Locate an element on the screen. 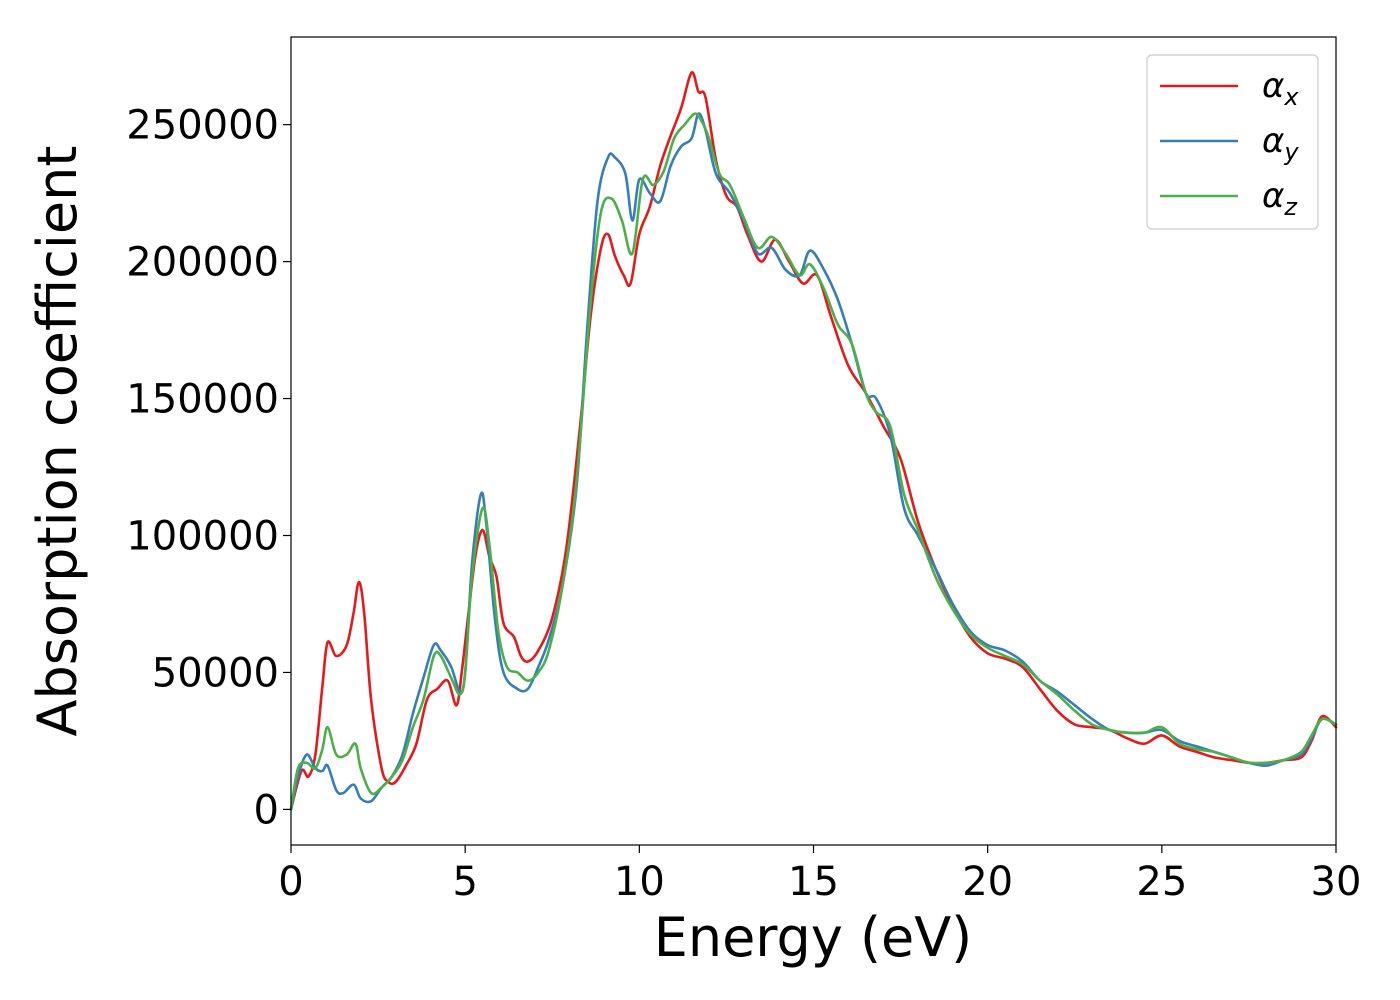  x-axis-ticks: 0 5 10 15 20 25 30 is located at coordinates (819, 875).